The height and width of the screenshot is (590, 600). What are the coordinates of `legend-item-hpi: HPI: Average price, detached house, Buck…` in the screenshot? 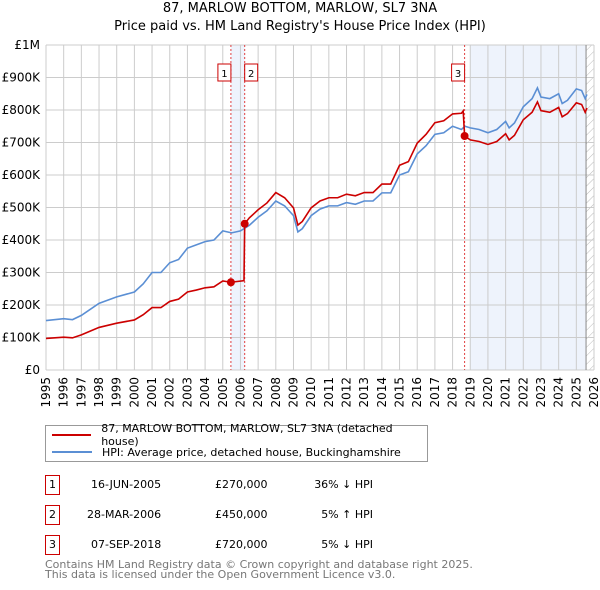 It's located at (223, 452).